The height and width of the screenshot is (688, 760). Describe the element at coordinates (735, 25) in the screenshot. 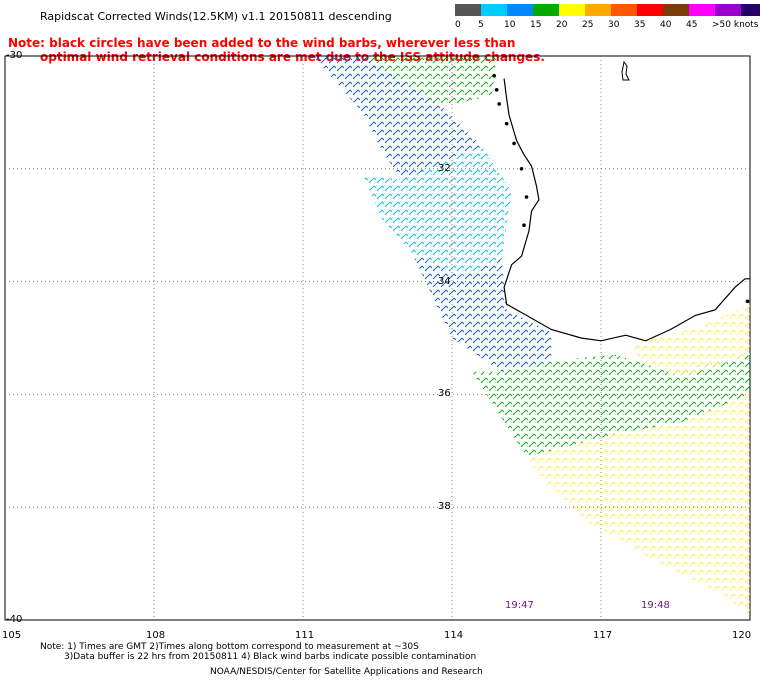

I see `scale-label: >50 knots` at that location.